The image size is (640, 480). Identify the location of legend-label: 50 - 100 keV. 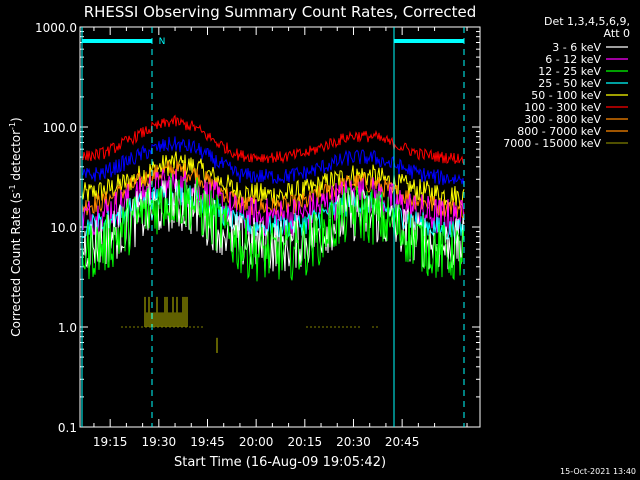
(566, 95).